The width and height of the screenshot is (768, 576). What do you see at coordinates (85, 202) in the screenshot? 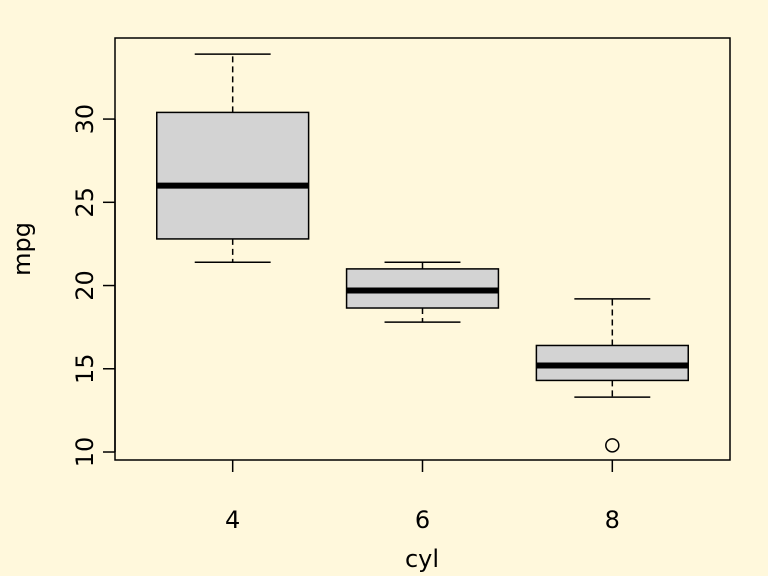
I see `y-tick-label: 25` at bounding box center [85, 202].